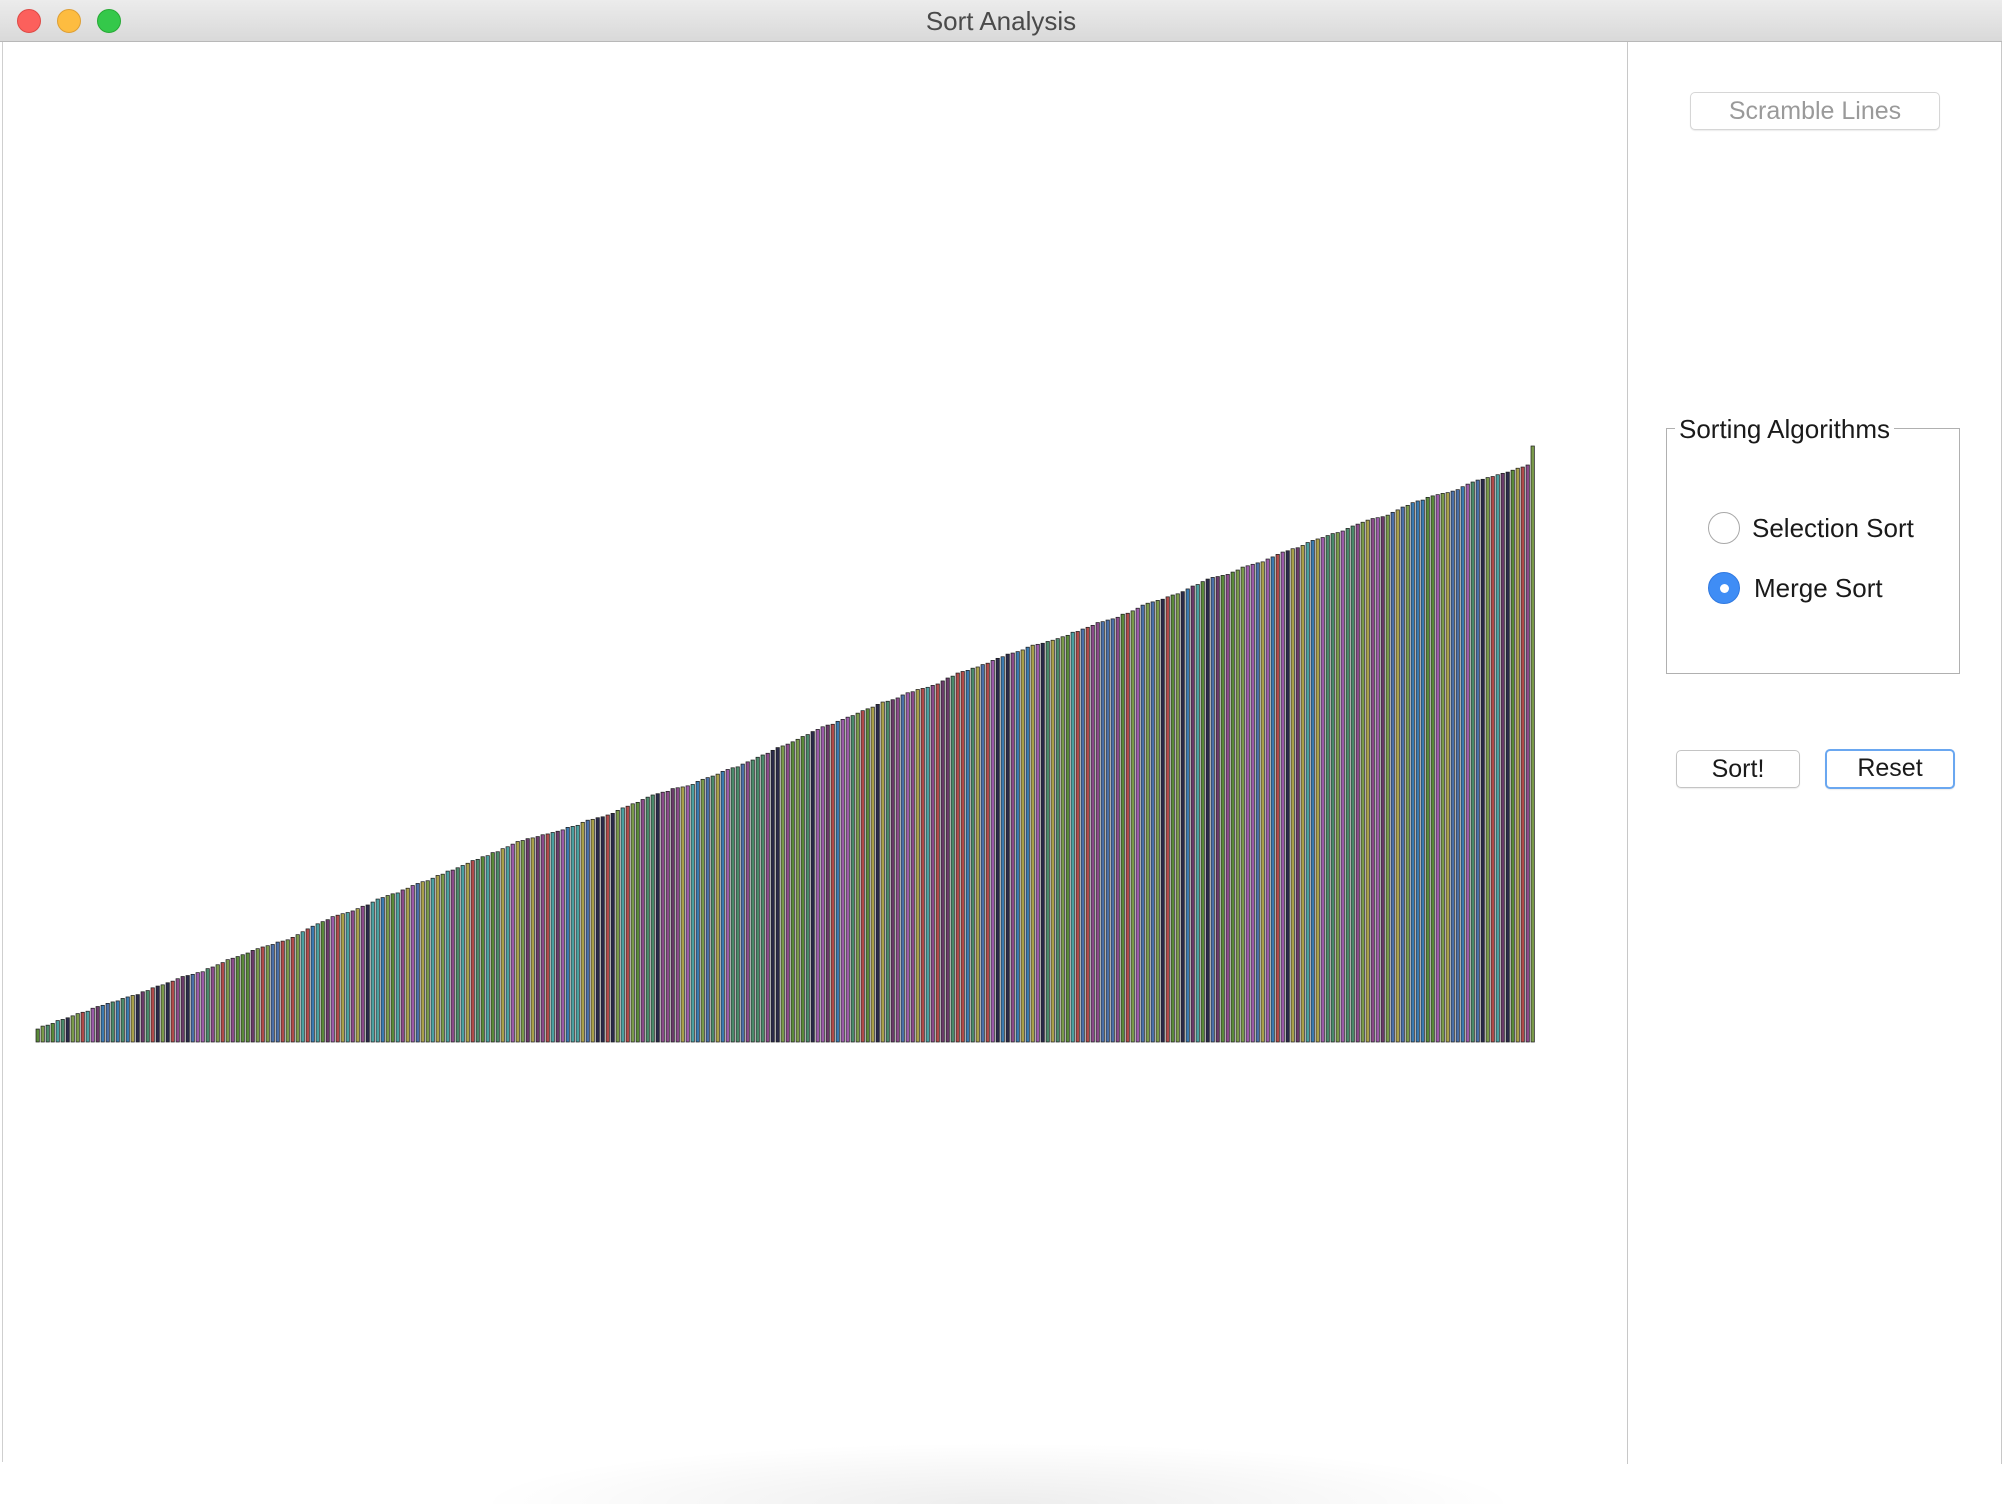 Image resolution: width=2002 pixels, height=1504 pixels. What do you see at coordinates (1833, 528) in the screenshot?
I see `selection-sort-label: Selection Sort` at bounding box center [1833, 528].